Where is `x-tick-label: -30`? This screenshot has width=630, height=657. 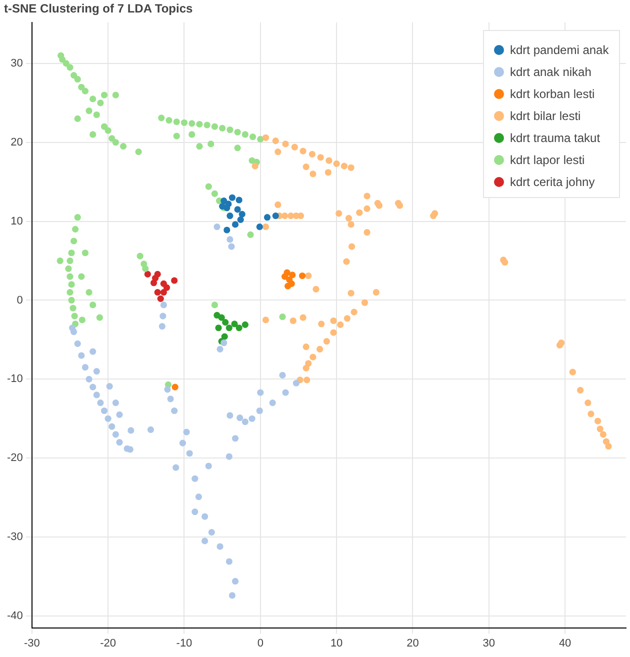 x-tick-label: -30 is located at coordinates (32, 643).